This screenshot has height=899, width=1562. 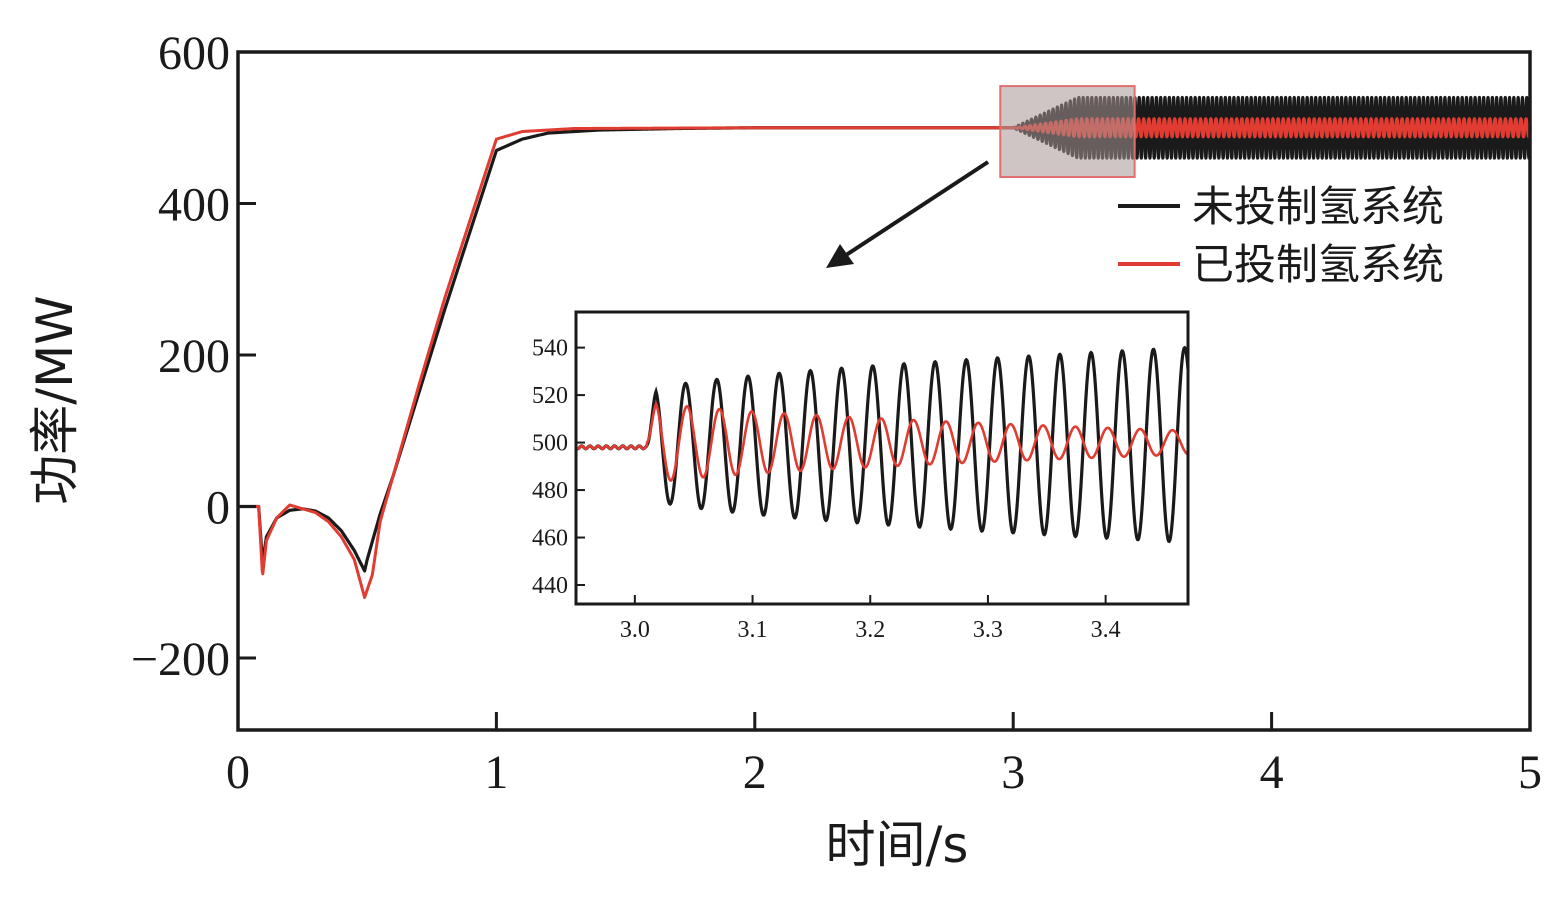 What do you see at coordinates (194, 53) in the screenshot?
I see `y-tick-label: 600` at bounding box center [194, 53].